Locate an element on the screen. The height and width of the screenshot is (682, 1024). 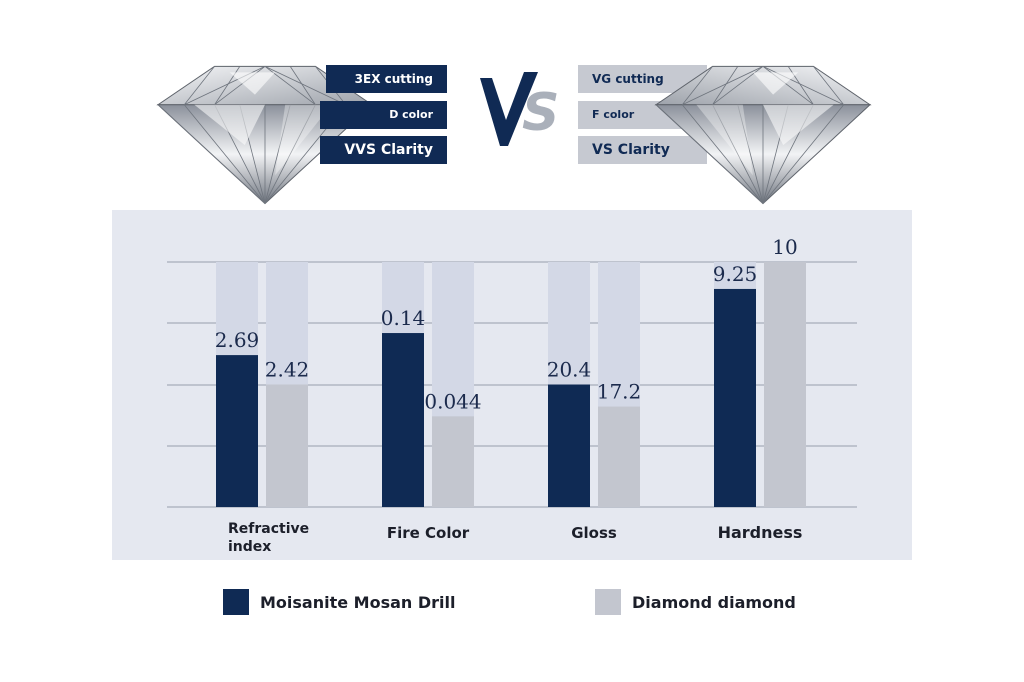
right-spec-clarity: VS Clarity is located at coordinates (642, 150).